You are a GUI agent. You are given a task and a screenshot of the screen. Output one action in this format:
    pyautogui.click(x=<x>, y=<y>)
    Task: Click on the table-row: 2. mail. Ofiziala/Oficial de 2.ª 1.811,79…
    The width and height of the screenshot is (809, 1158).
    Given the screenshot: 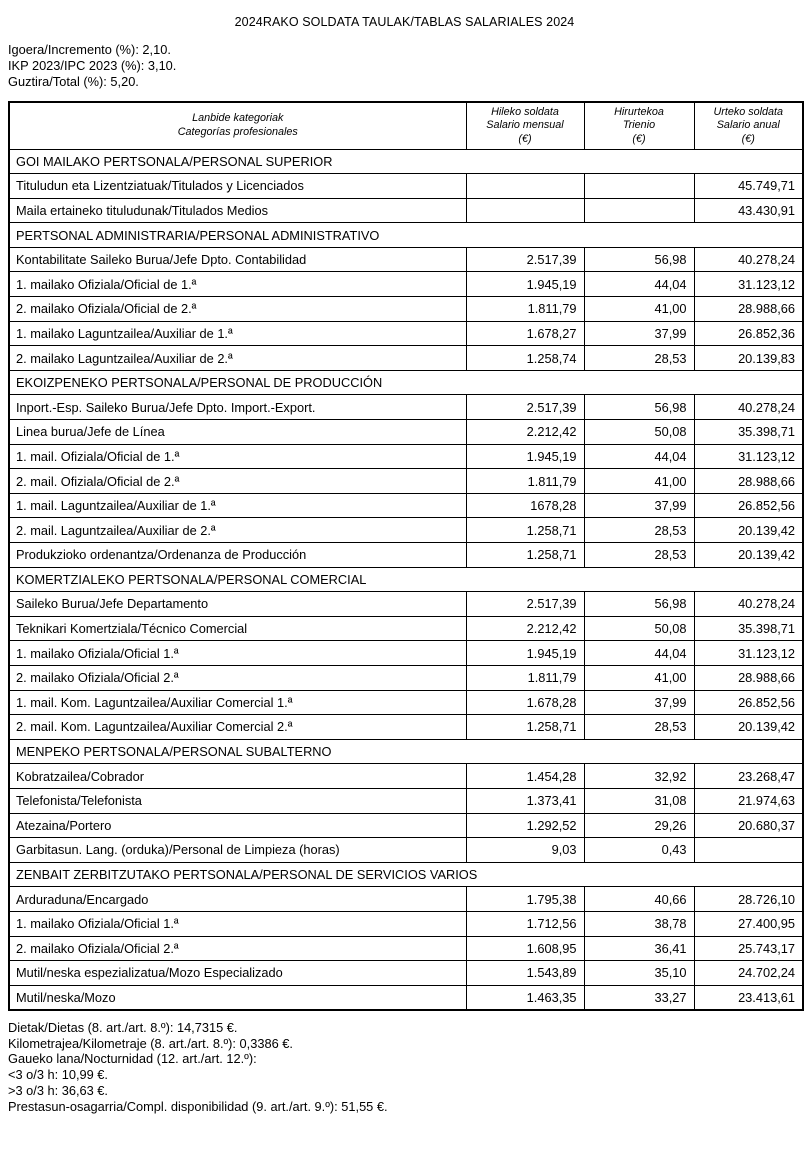 What is the action you would take?
    pyautogui.click(x=406, y=481)
    